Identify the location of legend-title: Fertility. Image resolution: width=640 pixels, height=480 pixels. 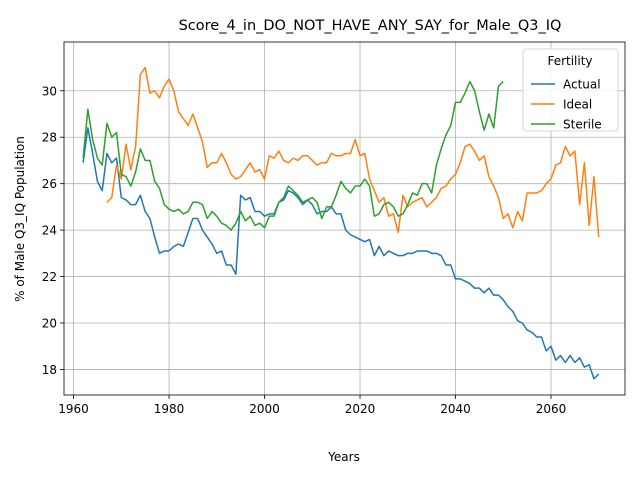
(569, 61).